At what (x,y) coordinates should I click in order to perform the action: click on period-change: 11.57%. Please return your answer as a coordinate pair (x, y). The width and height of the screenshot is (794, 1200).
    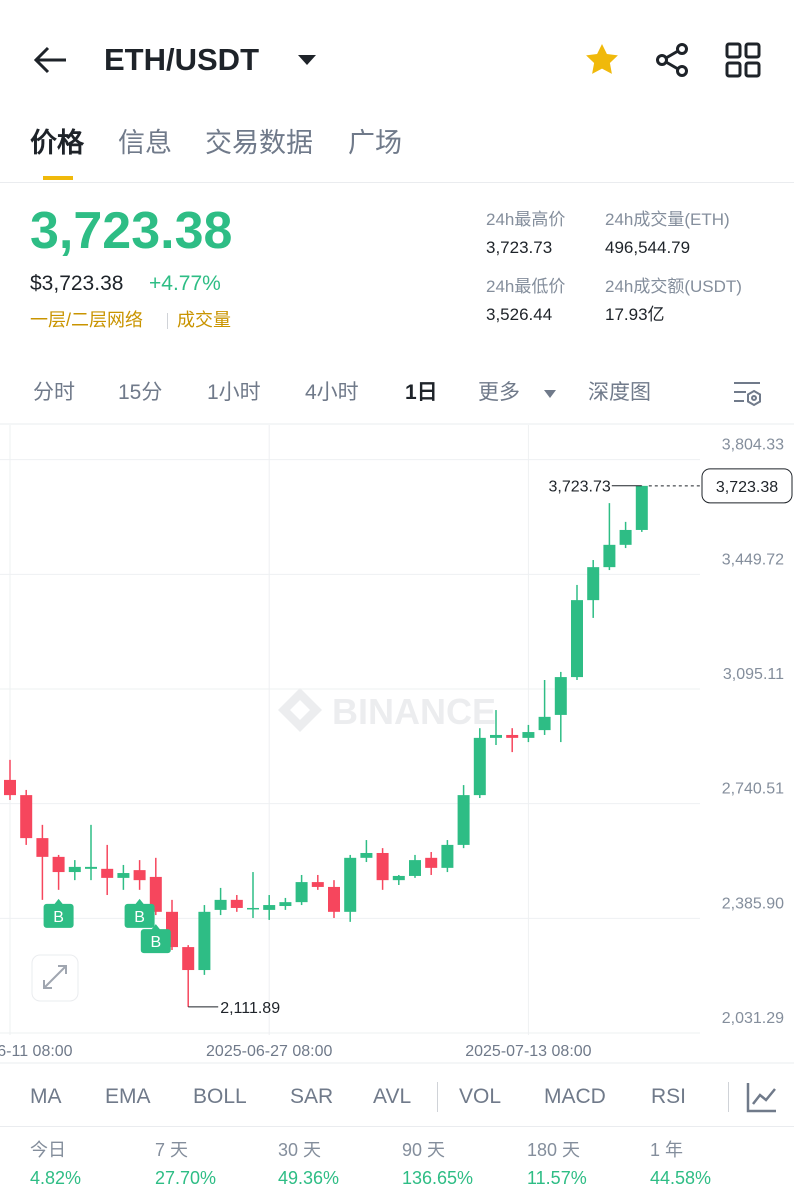
    Looking at the image, I should click on (557, 1178).